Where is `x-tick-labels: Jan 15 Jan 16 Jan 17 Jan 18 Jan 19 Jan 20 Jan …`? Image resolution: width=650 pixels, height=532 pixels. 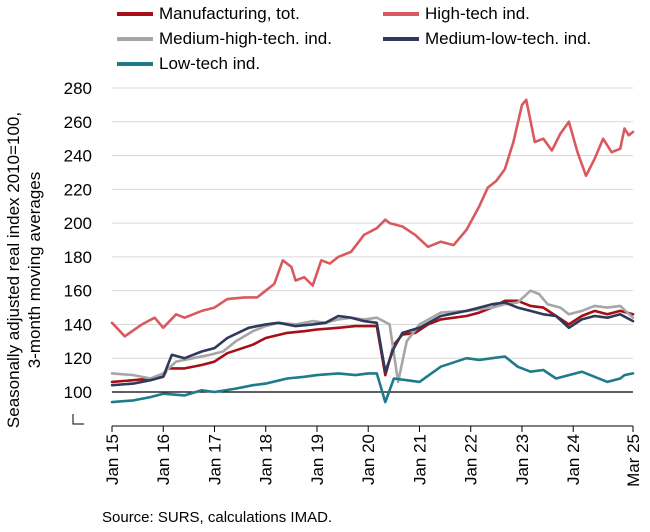
x-tick-labels: Jan 15 Jan 16 Jan 17 Jan 18 Jan 19 Jan 20 Jan … is located at coordinates (373, 460).